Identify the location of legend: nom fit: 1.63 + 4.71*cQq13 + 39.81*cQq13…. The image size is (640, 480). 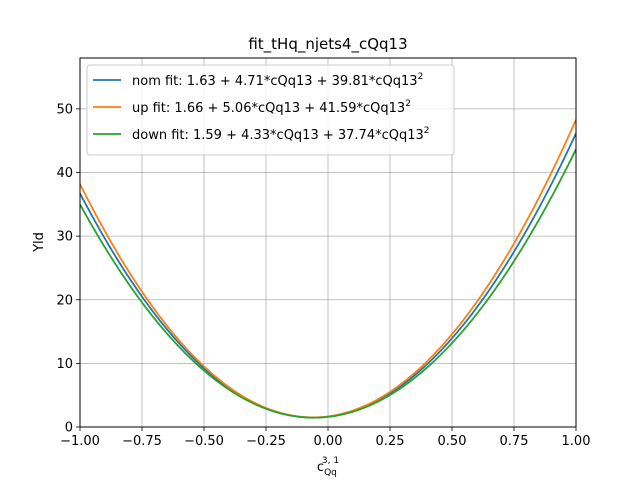
(270, 110).